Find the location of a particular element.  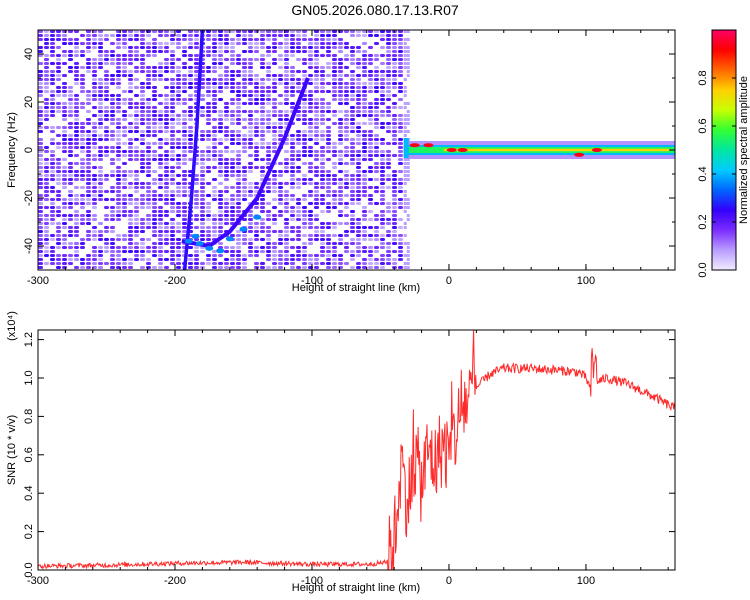

track-hotspot is located at coordinates (209, 248).